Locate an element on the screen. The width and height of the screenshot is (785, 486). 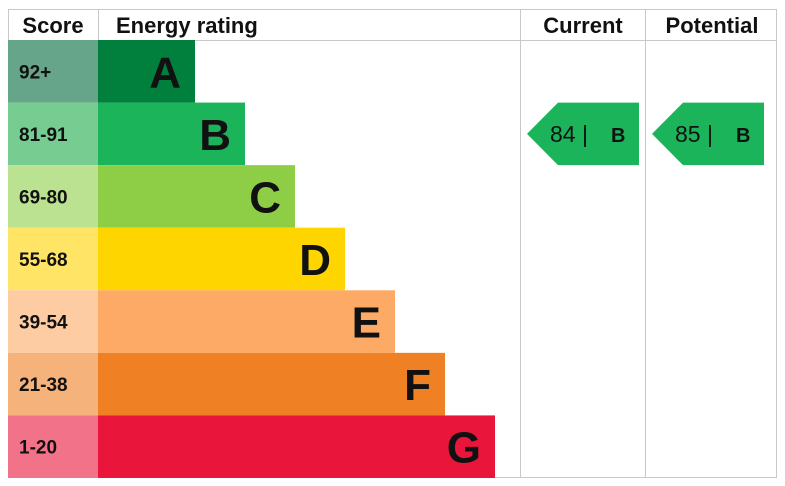
score-range: 21-38 is located at coordinates (43, 385).